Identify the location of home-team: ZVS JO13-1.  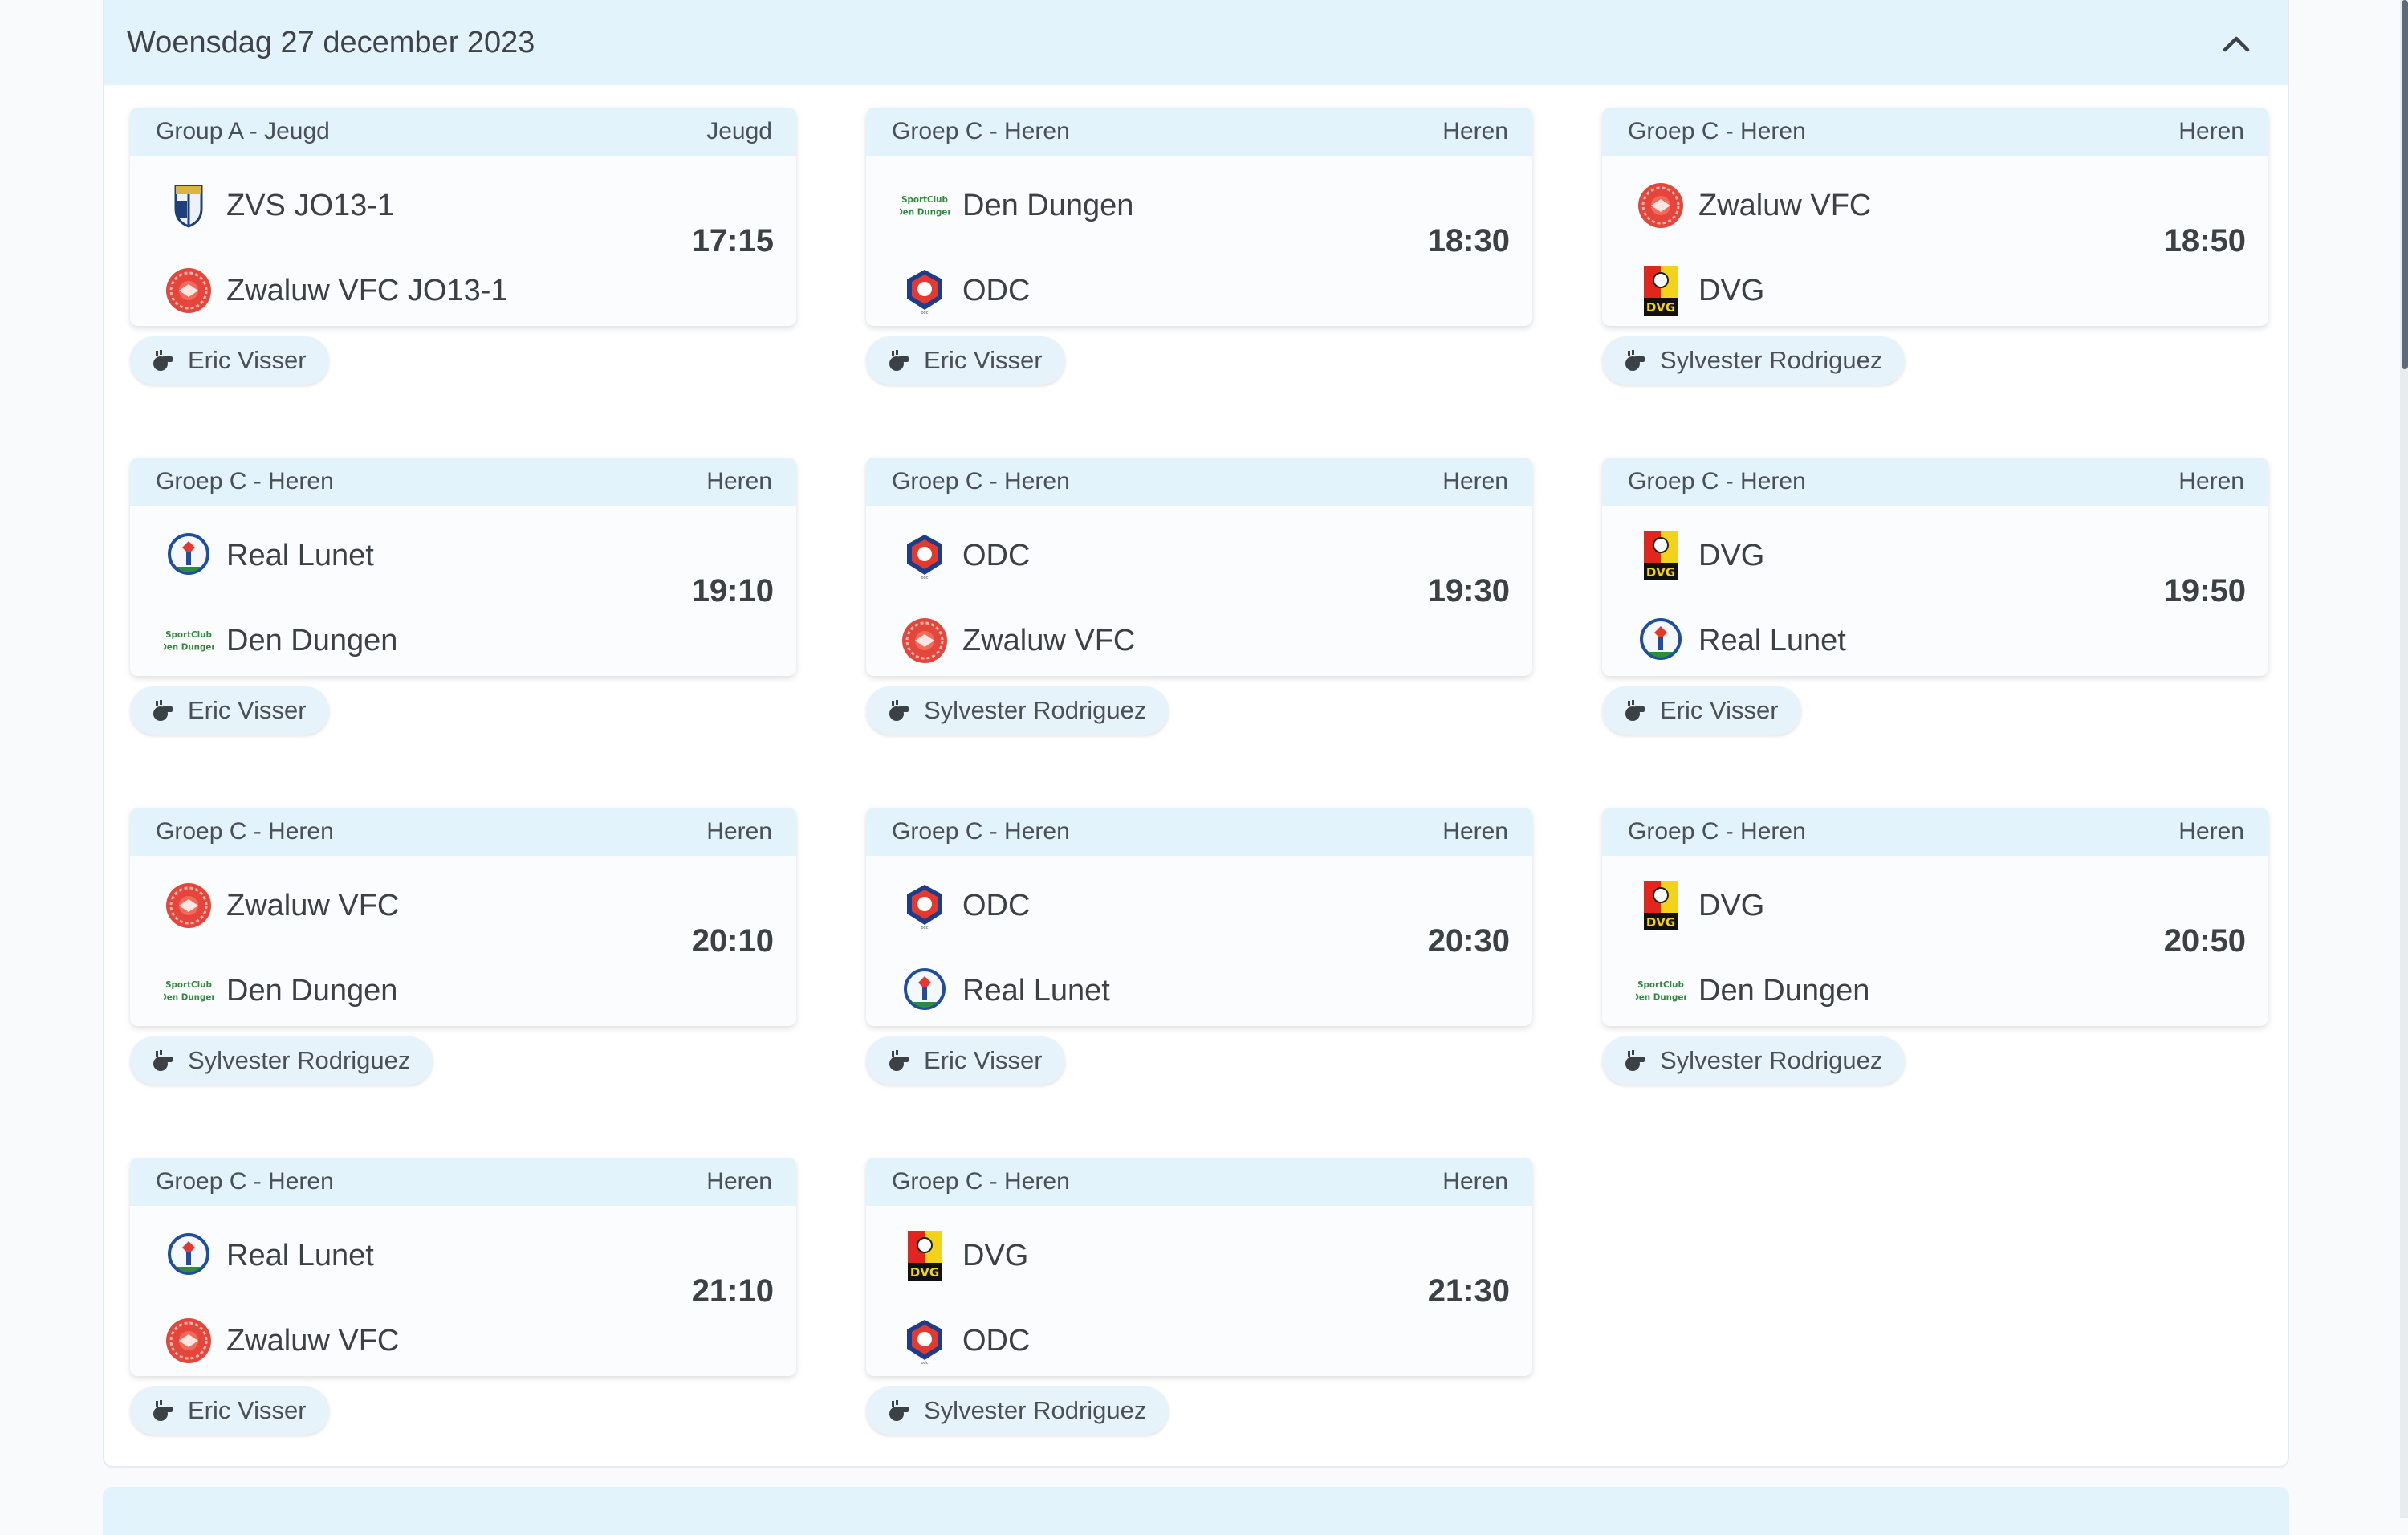
(279, 205).